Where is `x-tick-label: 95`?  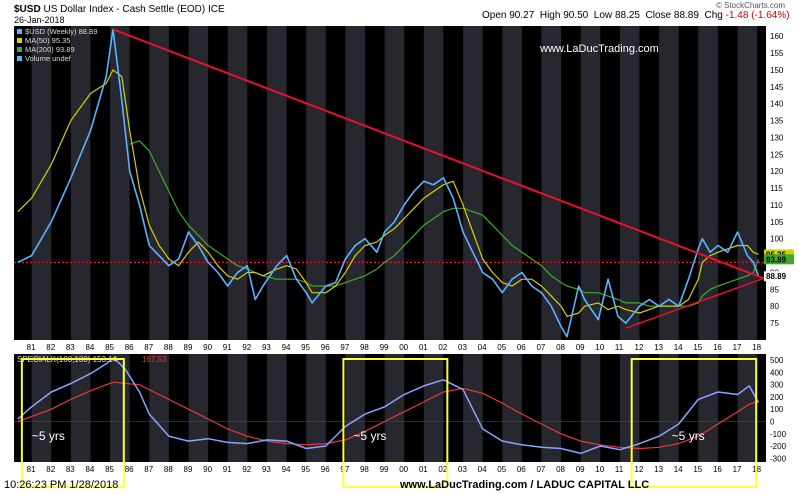 x-tick-label: 95 is located at coordinates (305, 347).